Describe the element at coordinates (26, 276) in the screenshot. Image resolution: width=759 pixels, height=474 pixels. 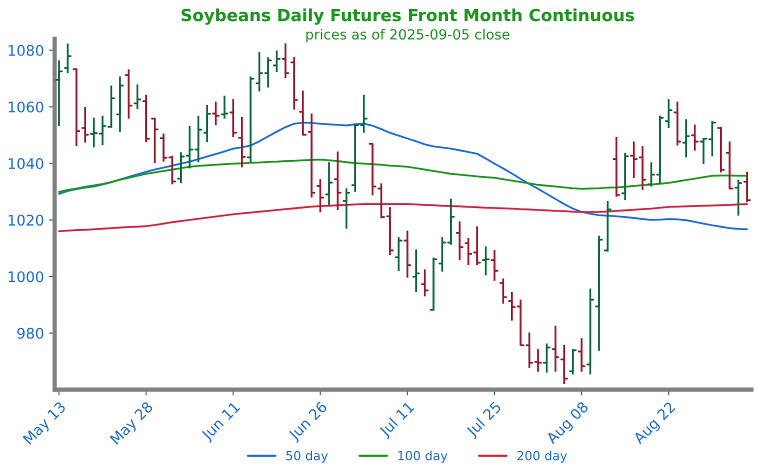
I see `y-tick-label: 1000` at that location.